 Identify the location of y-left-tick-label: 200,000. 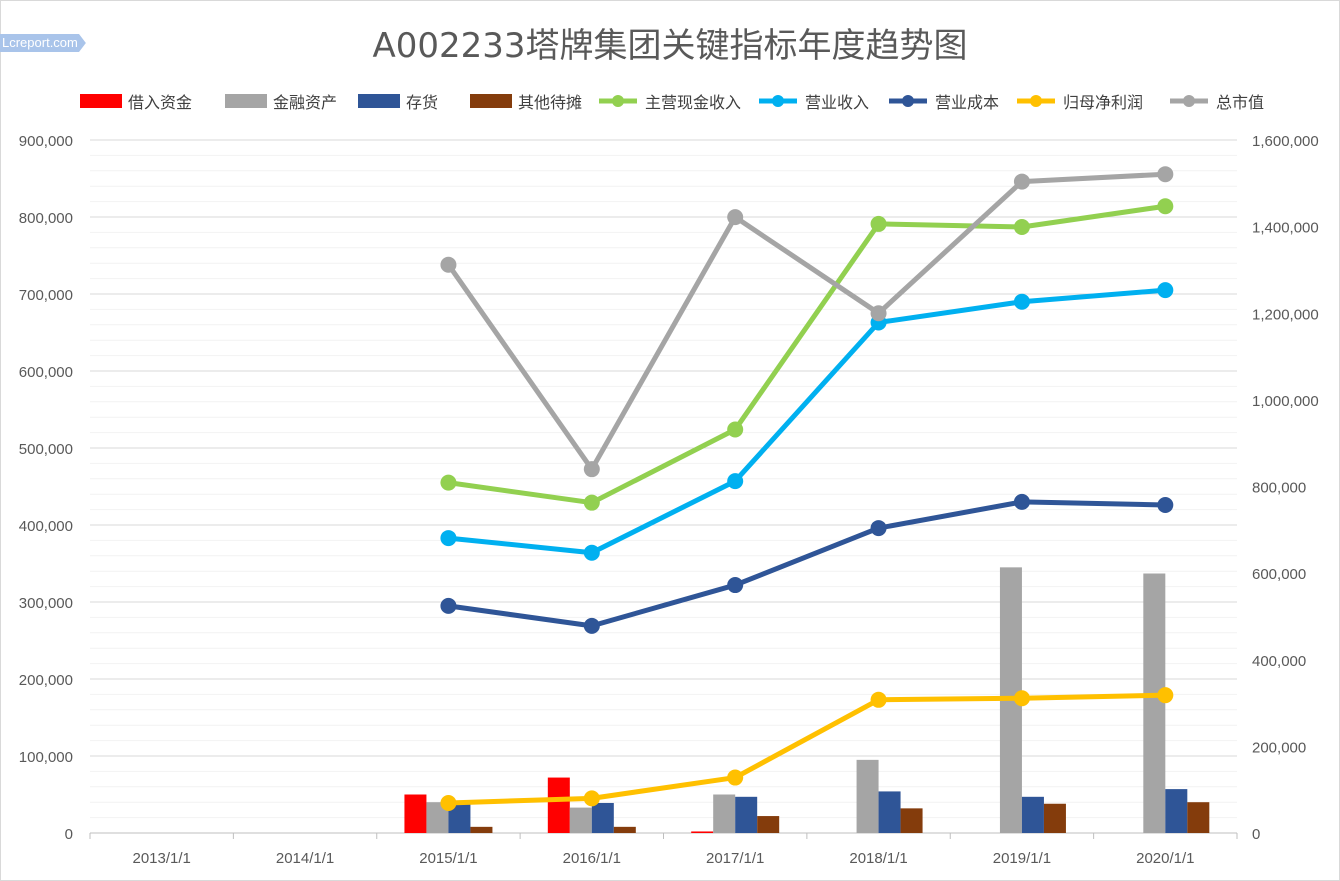
(46, 680).